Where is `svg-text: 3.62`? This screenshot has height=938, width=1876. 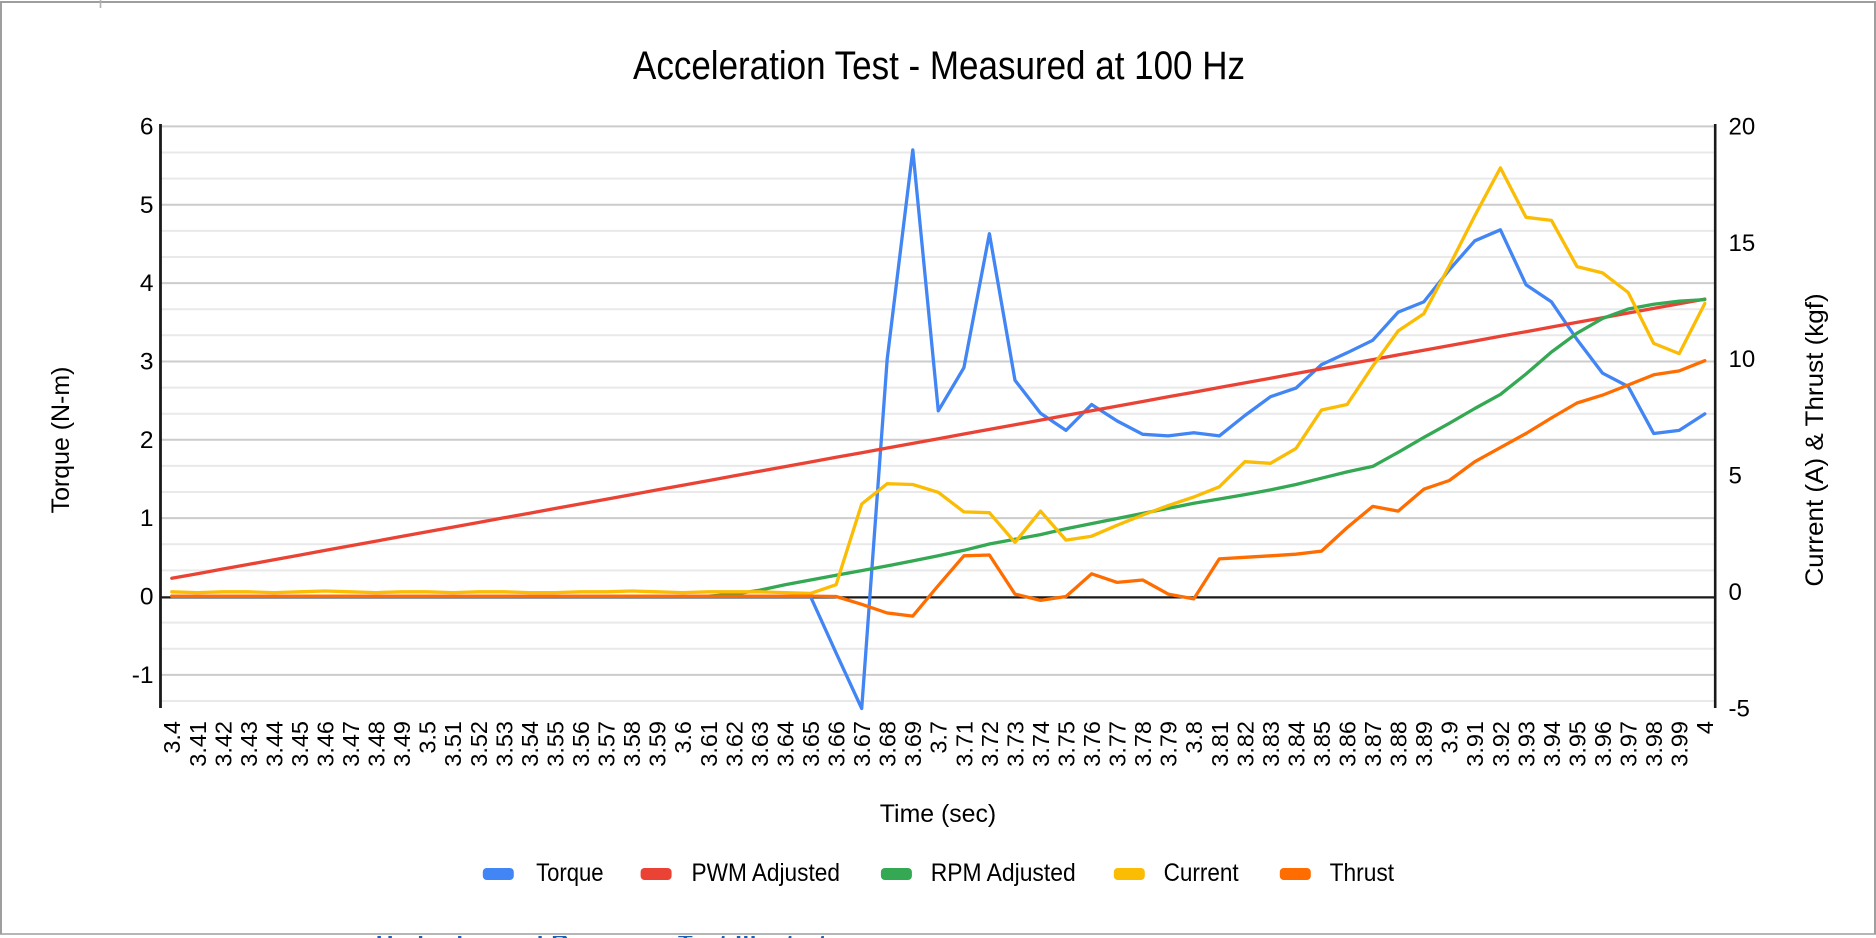 svg-text: 3.62 is located at coordinates (734, 744).